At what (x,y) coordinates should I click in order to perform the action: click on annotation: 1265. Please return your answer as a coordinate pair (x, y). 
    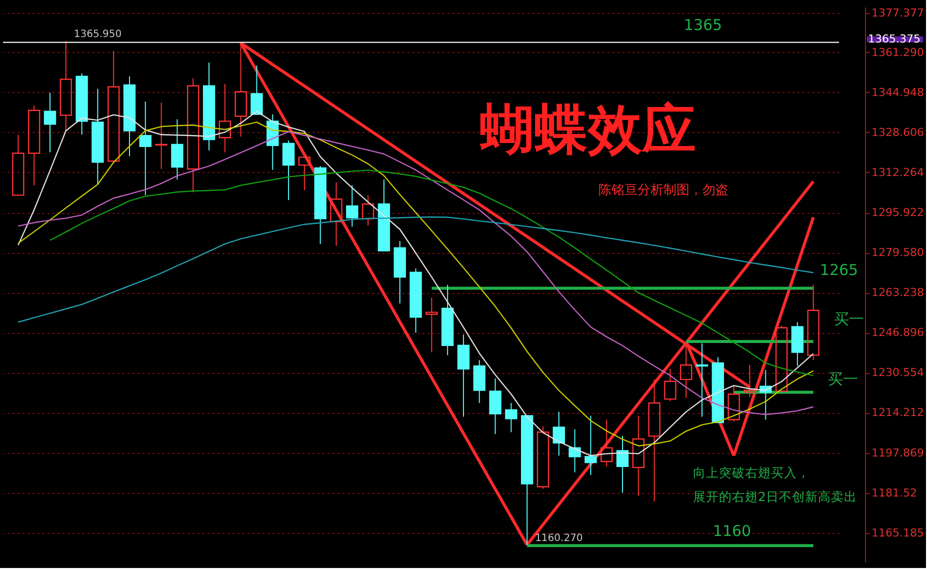
    Looking at the image, I should click on (839, 270).